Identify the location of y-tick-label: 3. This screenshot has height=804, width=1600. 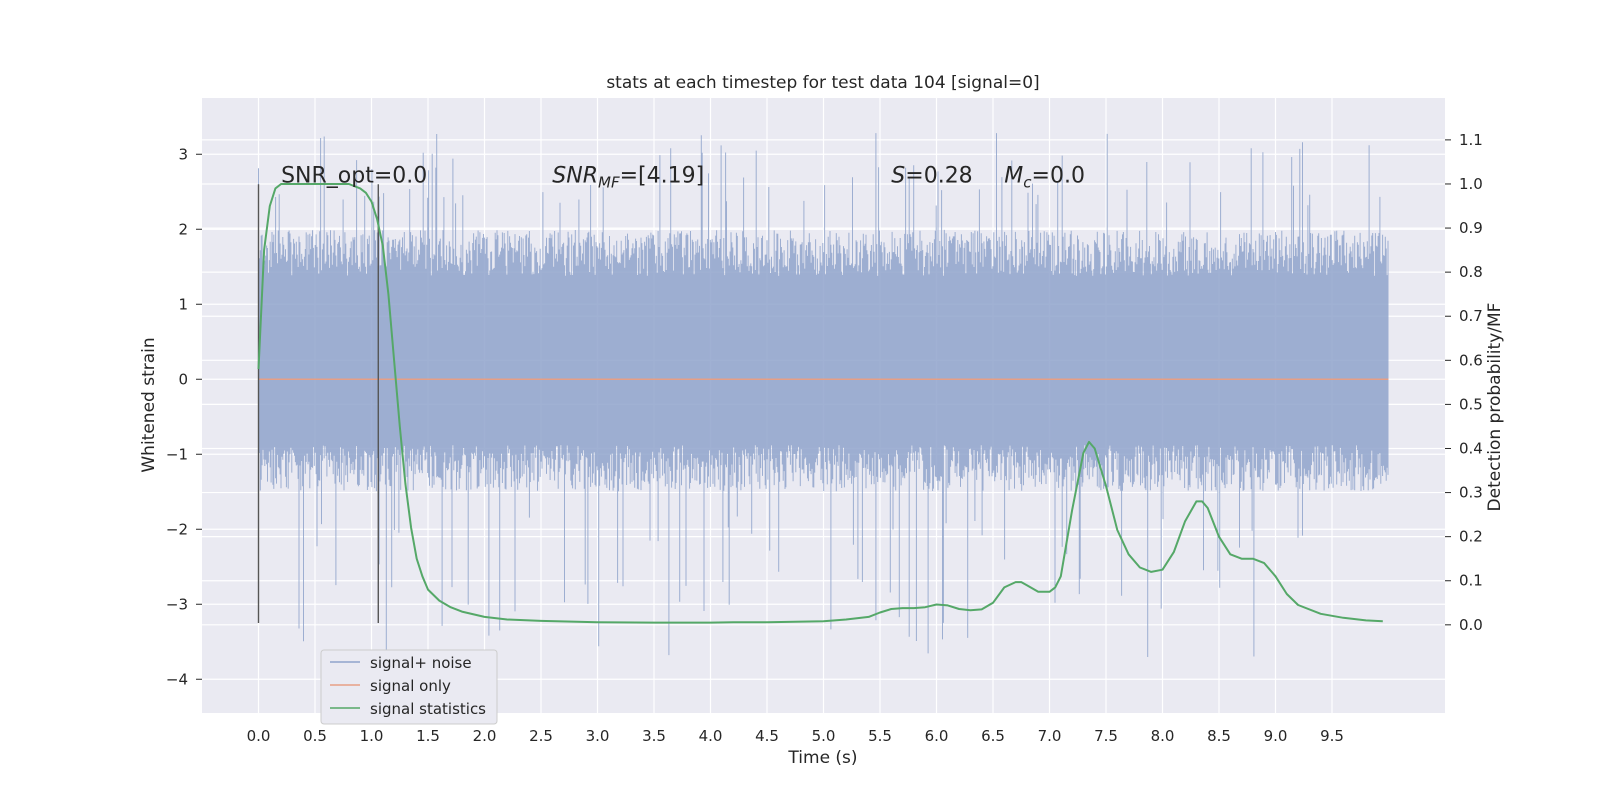
(183, 154).